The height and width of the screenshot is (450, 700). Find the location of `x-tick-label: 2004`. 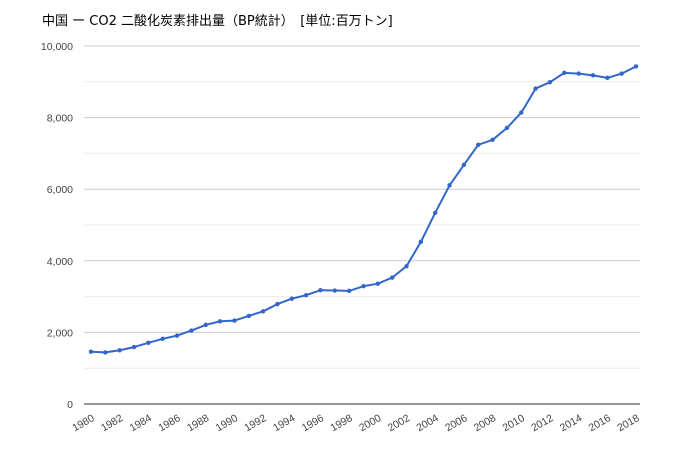

x-tick-label: 2004 is located at coordinates (427, 423).